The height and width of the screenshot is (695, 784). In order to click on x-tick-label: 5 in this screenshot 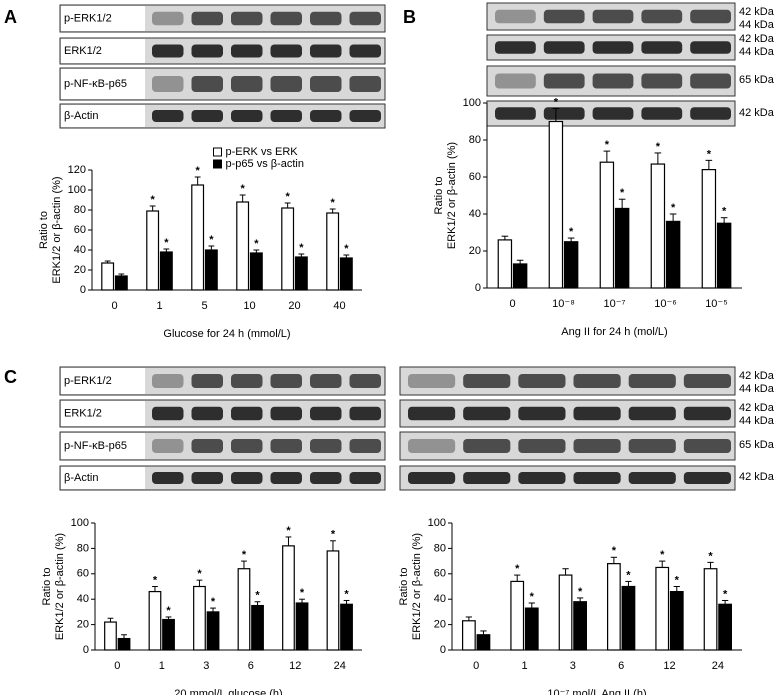, I will do `click(204, 306)`.